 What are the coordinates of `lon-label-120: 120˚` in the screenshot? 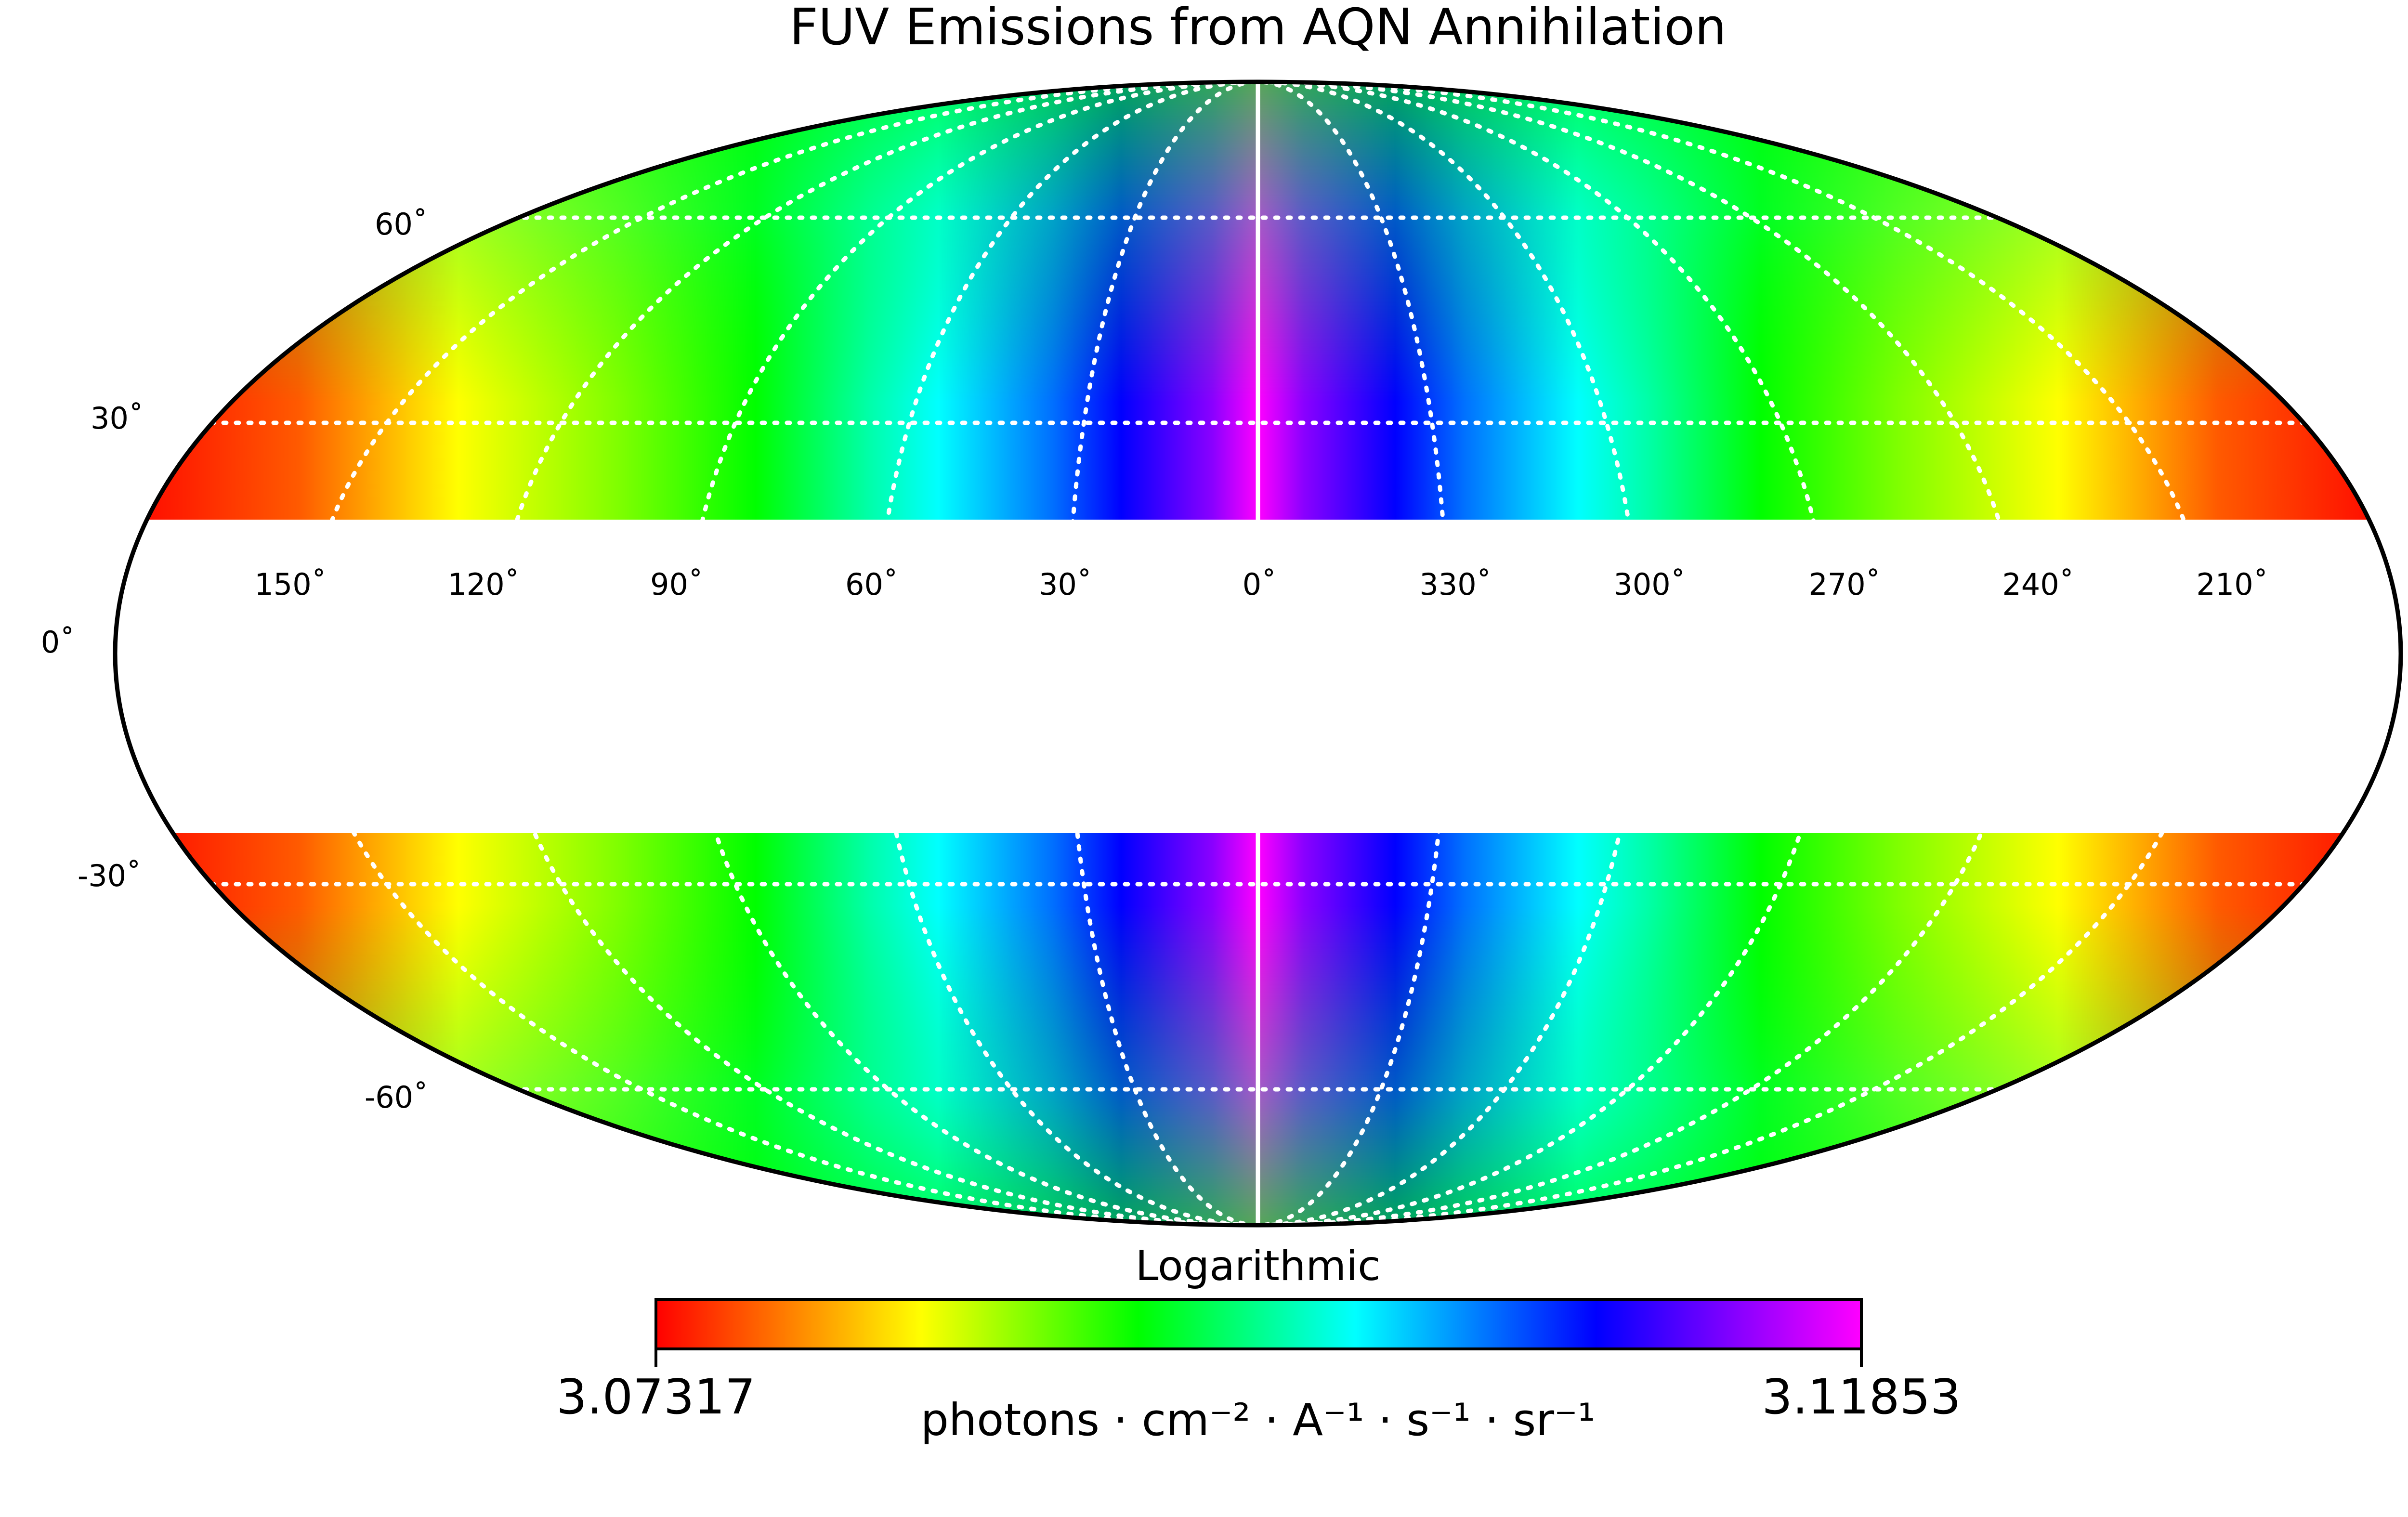 It's located at (483, 584).